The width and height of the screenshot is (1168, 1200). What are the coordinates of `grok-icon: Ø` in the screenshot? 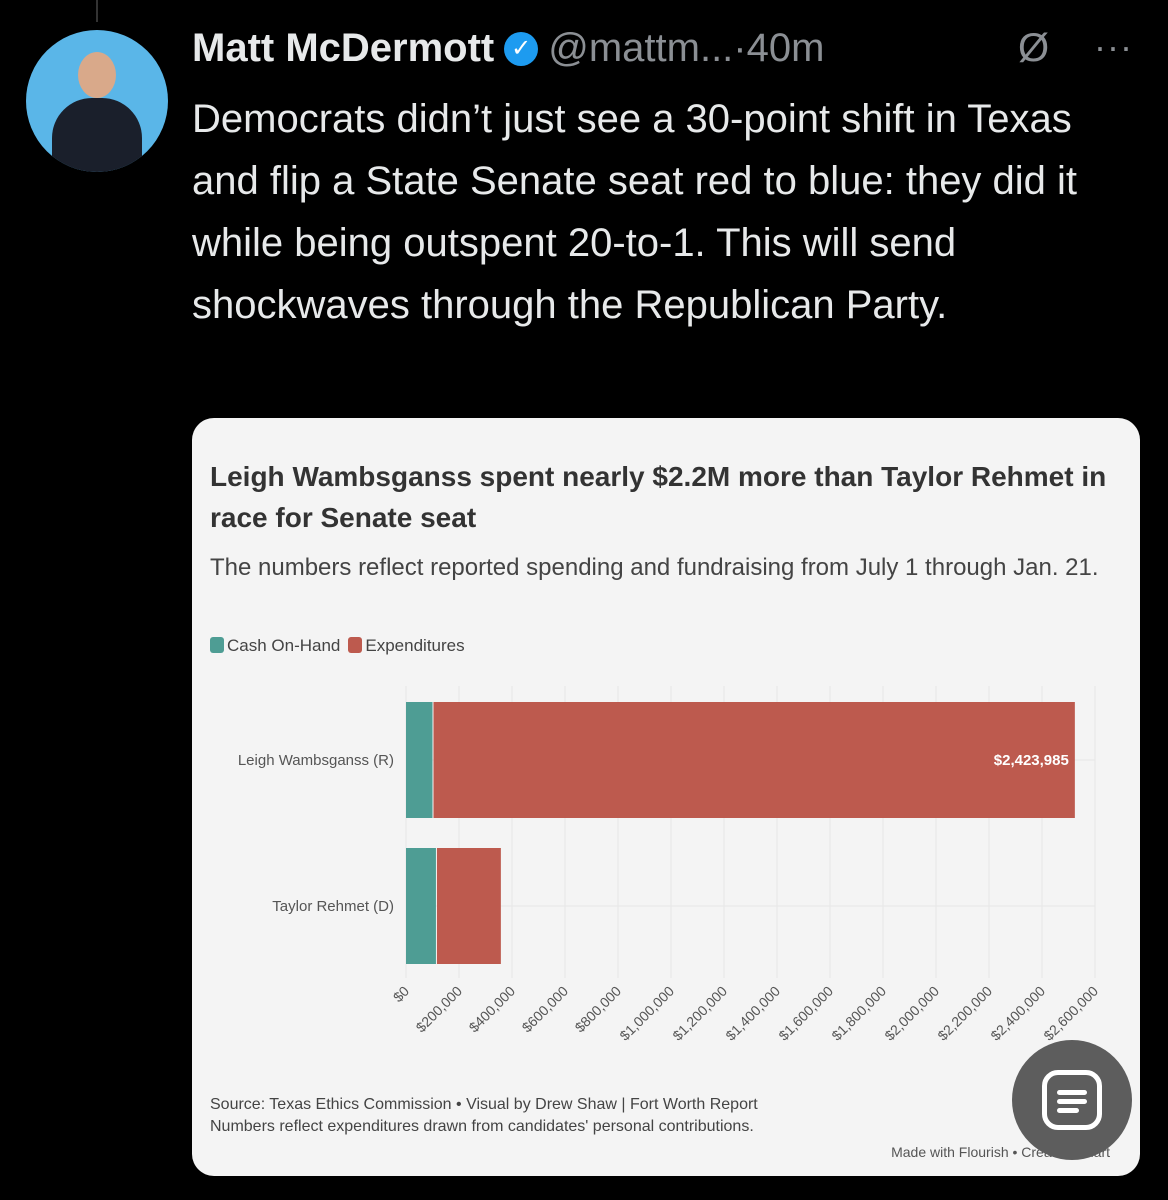 It's located at (1034, 48).